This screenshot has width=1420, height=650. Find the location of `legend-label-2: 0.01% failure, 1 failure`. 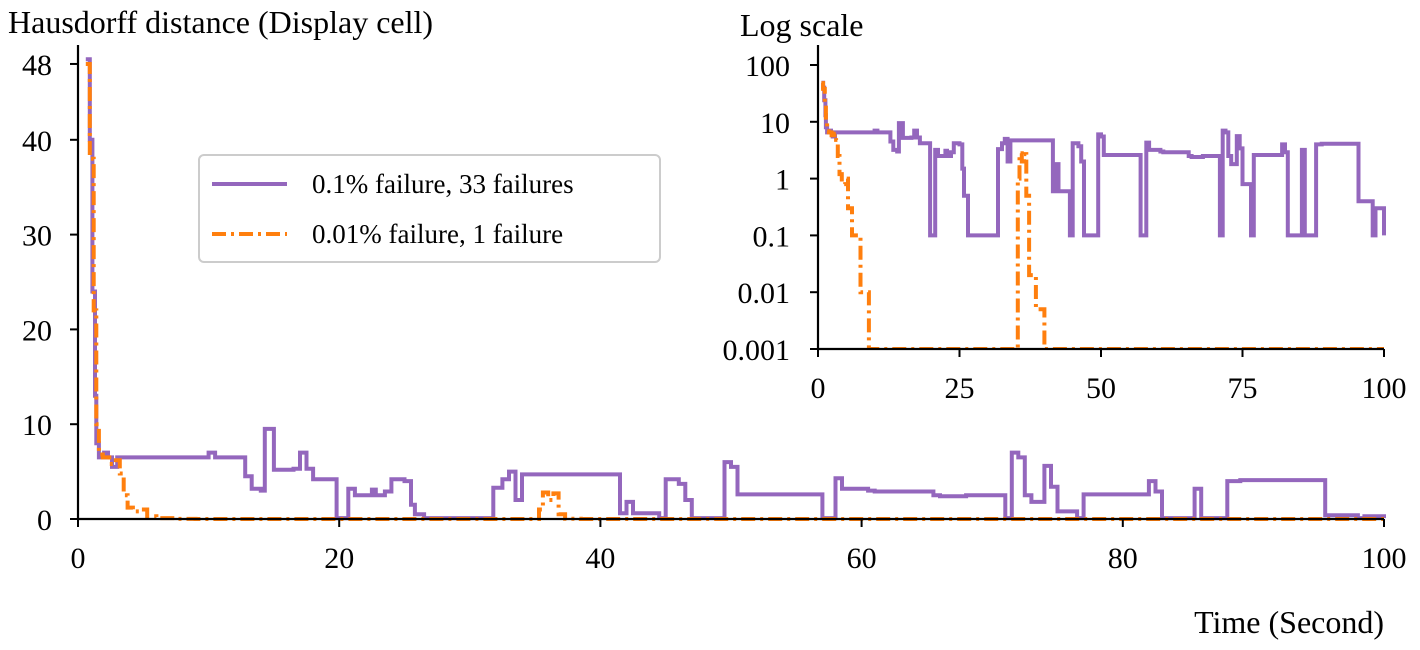

legend-label-2: 0.01% failure, 1 failure is located at coordinates (437, 234).